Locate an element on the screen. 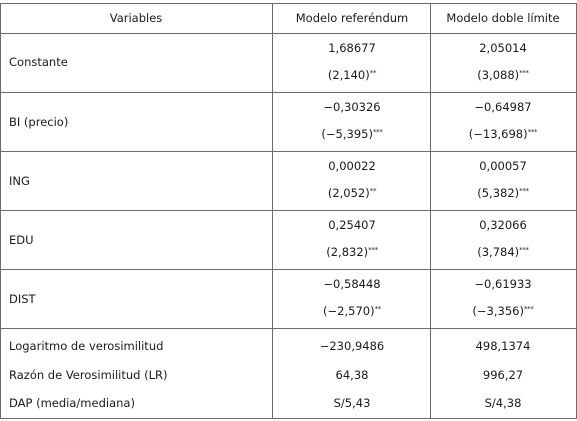 The width and height of the screenshot is (577, 421). stat-doble-limite-likelihood-ratio: 996,27 is located at coordinates (503, 375).